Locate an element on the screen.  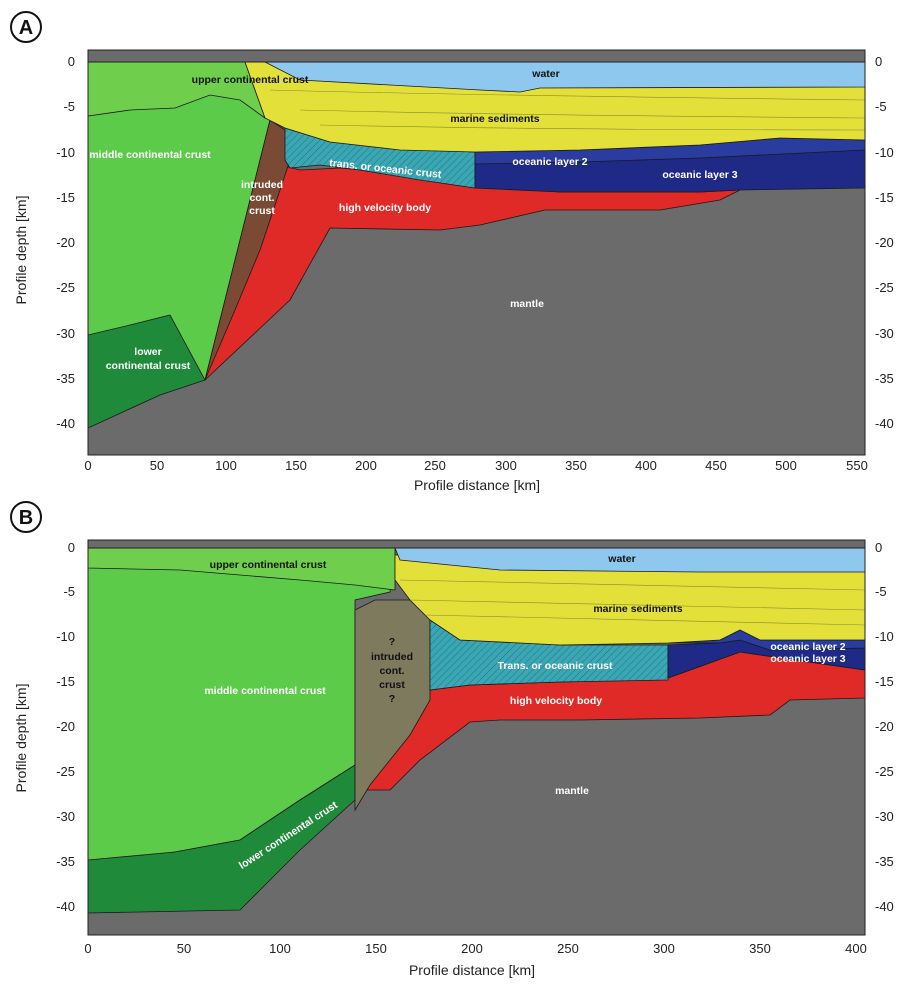
b-ytick: -10 is located at coordinates (65, 636).